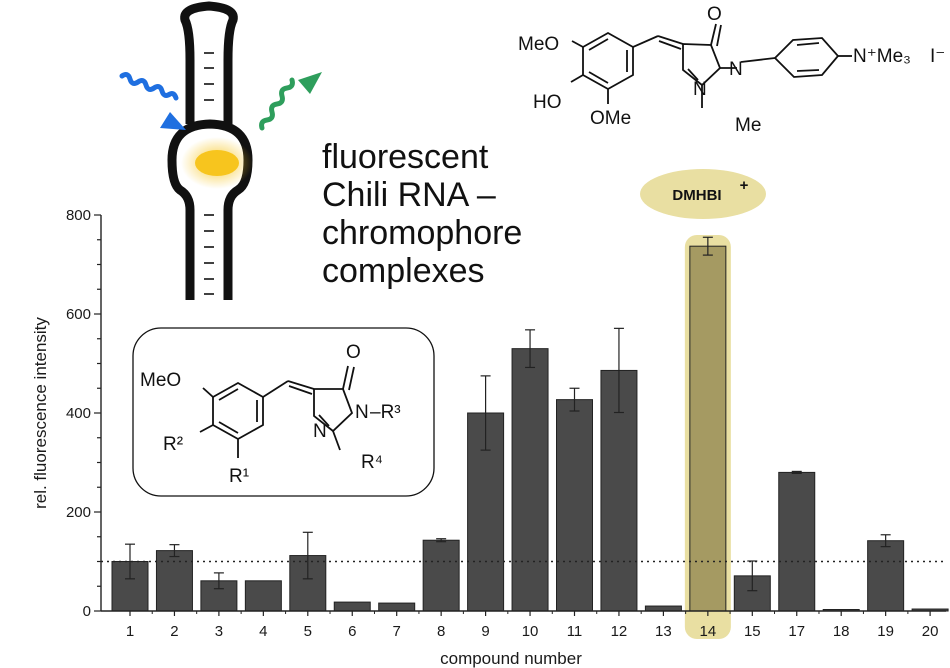  I want to click on x-axis-title: compound number, so click(511, 658).